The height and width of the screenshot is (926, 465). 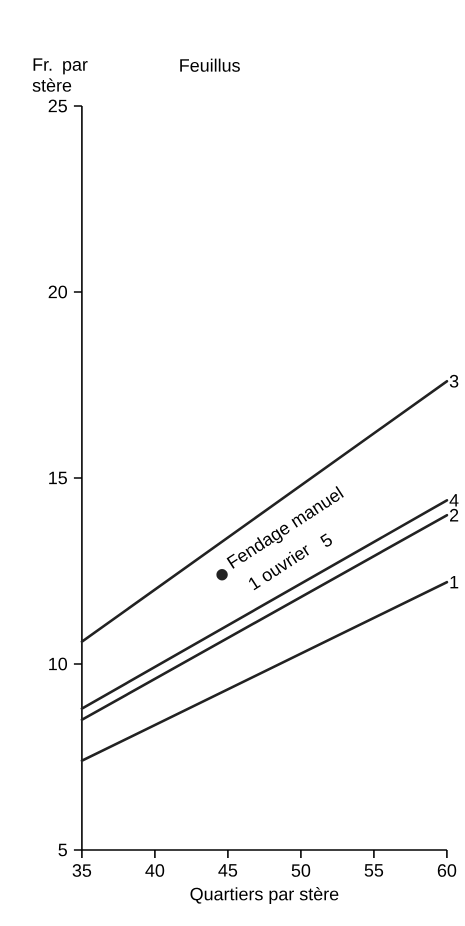 I want to click on y-axis-title: Fr. par stère, so click(x=60, y=75).